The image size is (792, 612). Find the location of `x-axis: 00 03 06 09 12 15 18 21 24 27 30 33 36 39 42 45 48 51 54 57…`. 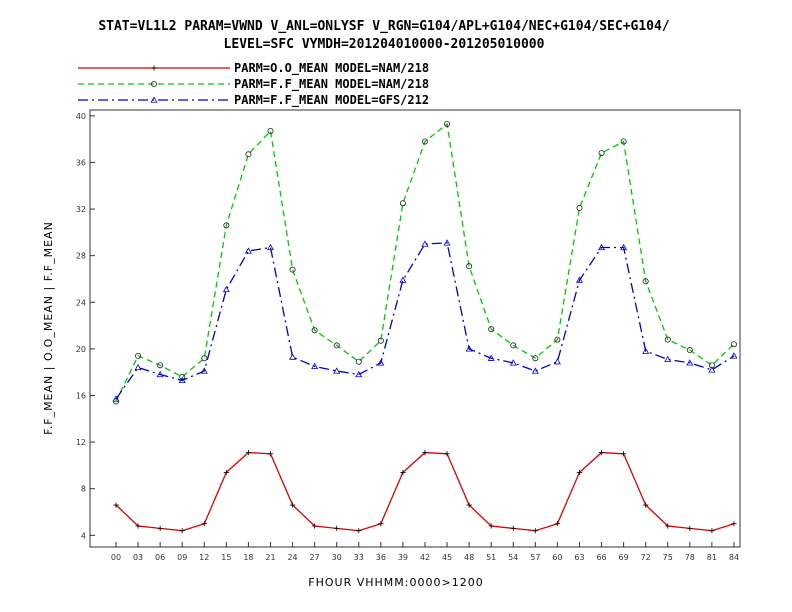

x-axis: 00 03 06 09 12 15 18 21 24 27 30 33 36 39 42 45 48 51 54 57… is located at coordinates (425, 552).